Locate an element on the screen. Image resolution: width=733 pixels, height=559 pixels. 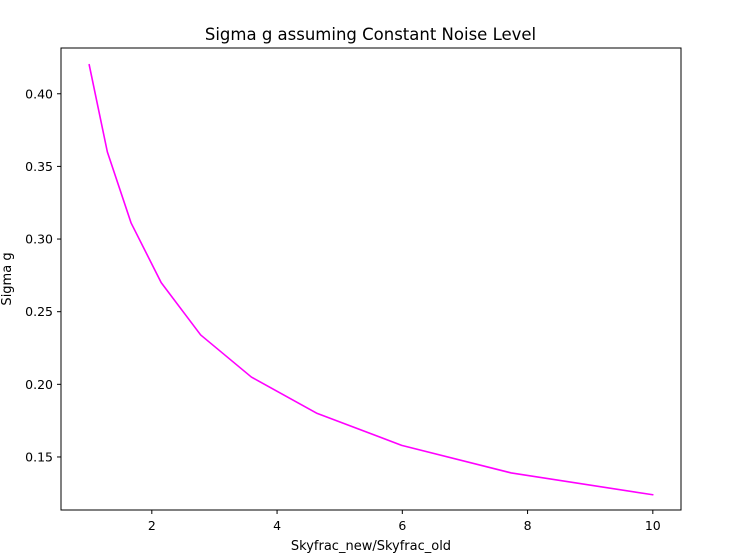
y-tick-label: 0.15 is located at coordinates (39, 456).